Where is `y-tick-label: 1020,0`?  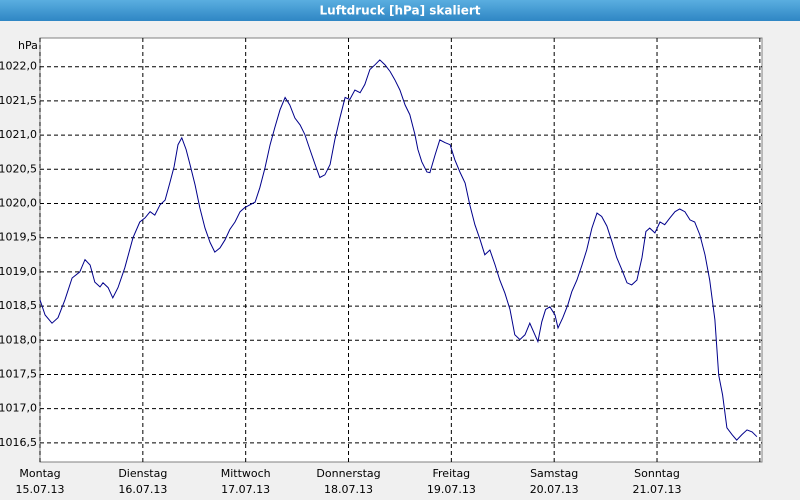 y-tick-label: 1020,0 is located at coordinates (18, 202).